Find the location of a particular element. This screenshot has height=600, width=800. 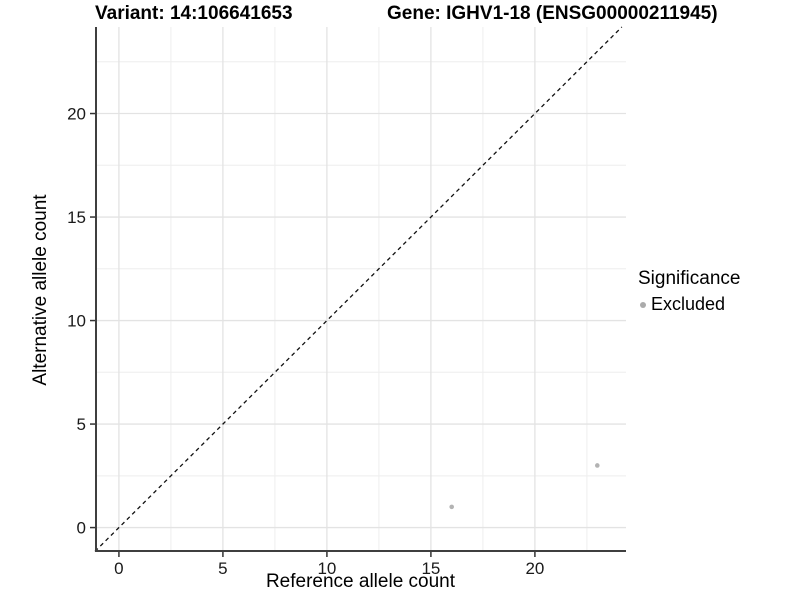

legend-title: Significance is located at coordinates (689, 278).